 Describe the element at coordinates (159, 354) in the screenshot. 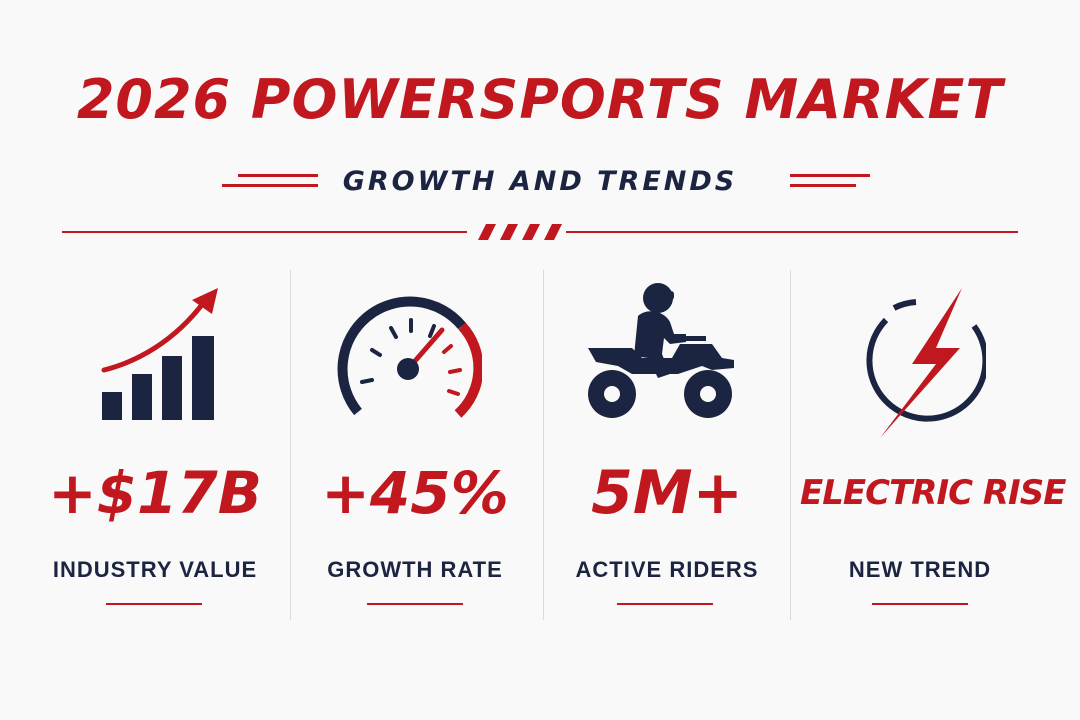

I see `bar-chart-growth-icon` at that location.